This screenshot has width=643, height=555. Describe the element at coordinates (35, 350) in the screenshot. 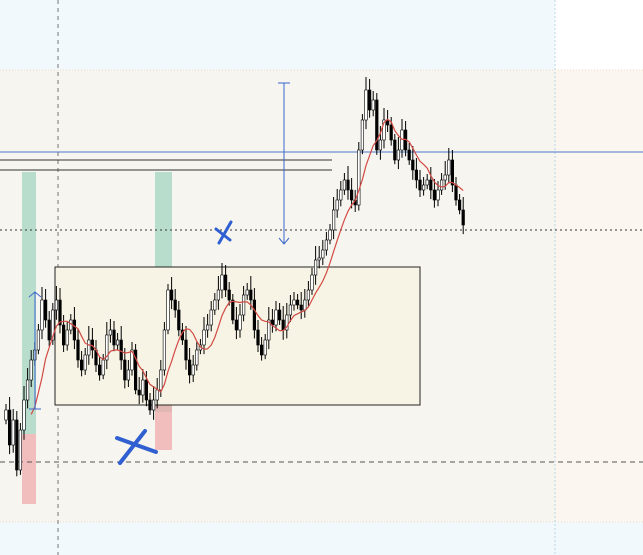

I see `left-measure-arrow` at that location.